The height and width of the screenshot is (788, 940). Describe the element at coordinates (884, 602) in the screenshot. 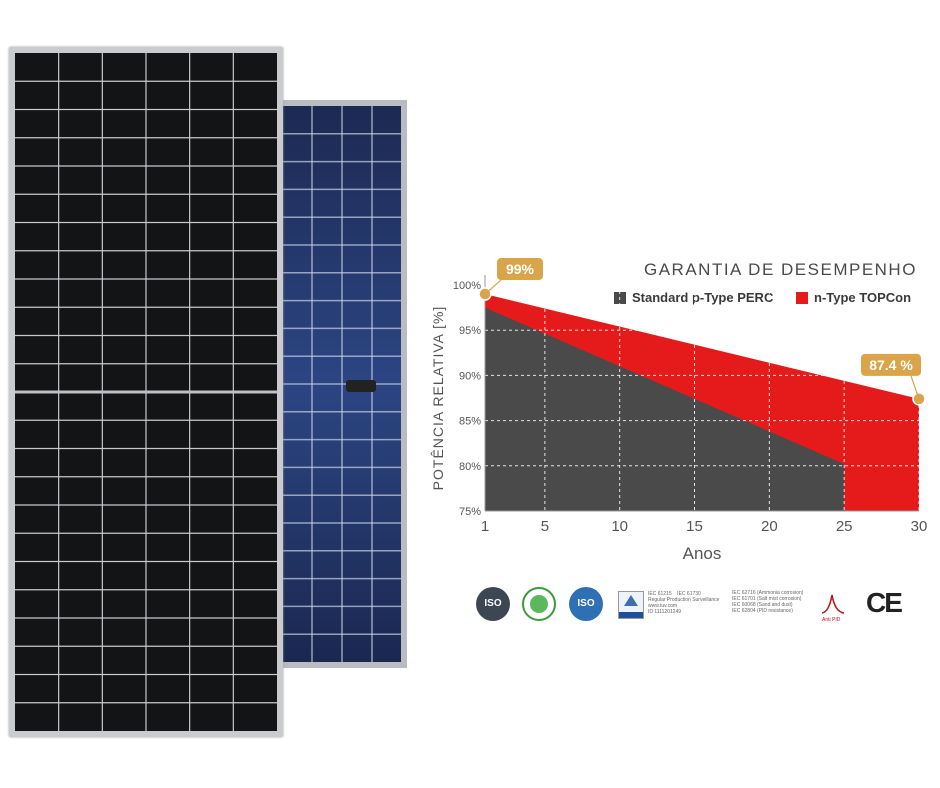

I see `ce-mark: CE` at that location.